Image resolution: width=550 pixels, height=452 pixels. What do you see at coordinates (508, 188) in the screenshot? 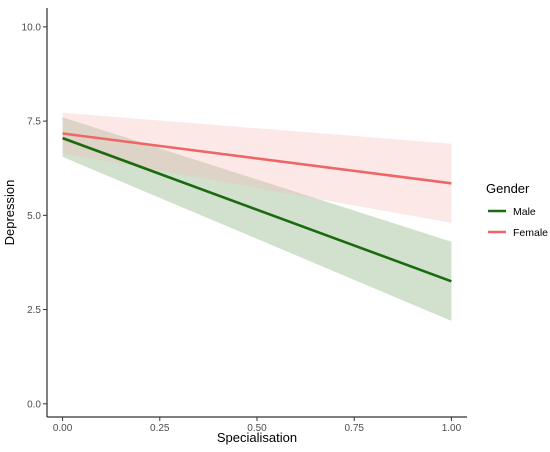
I see `legend-title: Gender` at bounding box center [508, 188].